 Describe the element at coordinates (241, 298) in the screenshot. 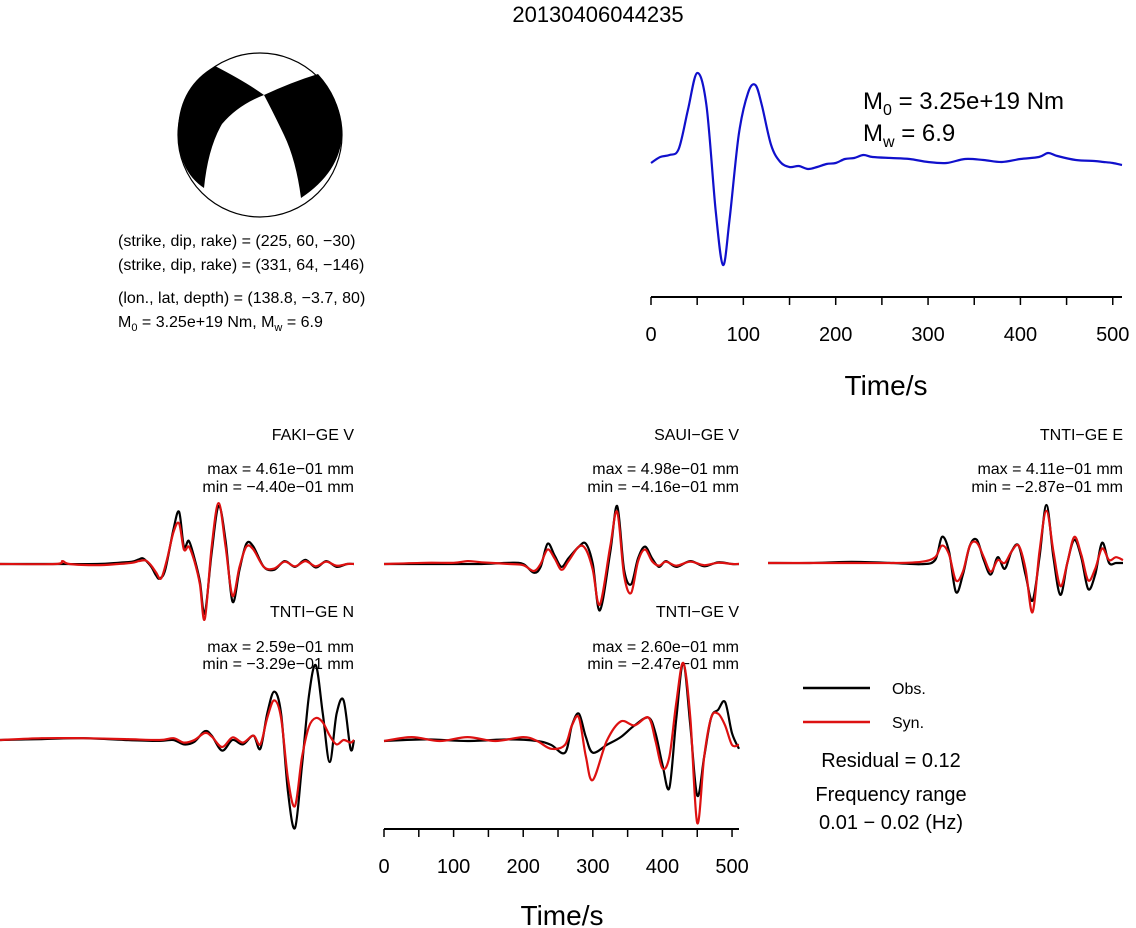

I see `mechanism-line-3: (lon., lat, depth) = (138.8, −3.7, 80)` at that location.